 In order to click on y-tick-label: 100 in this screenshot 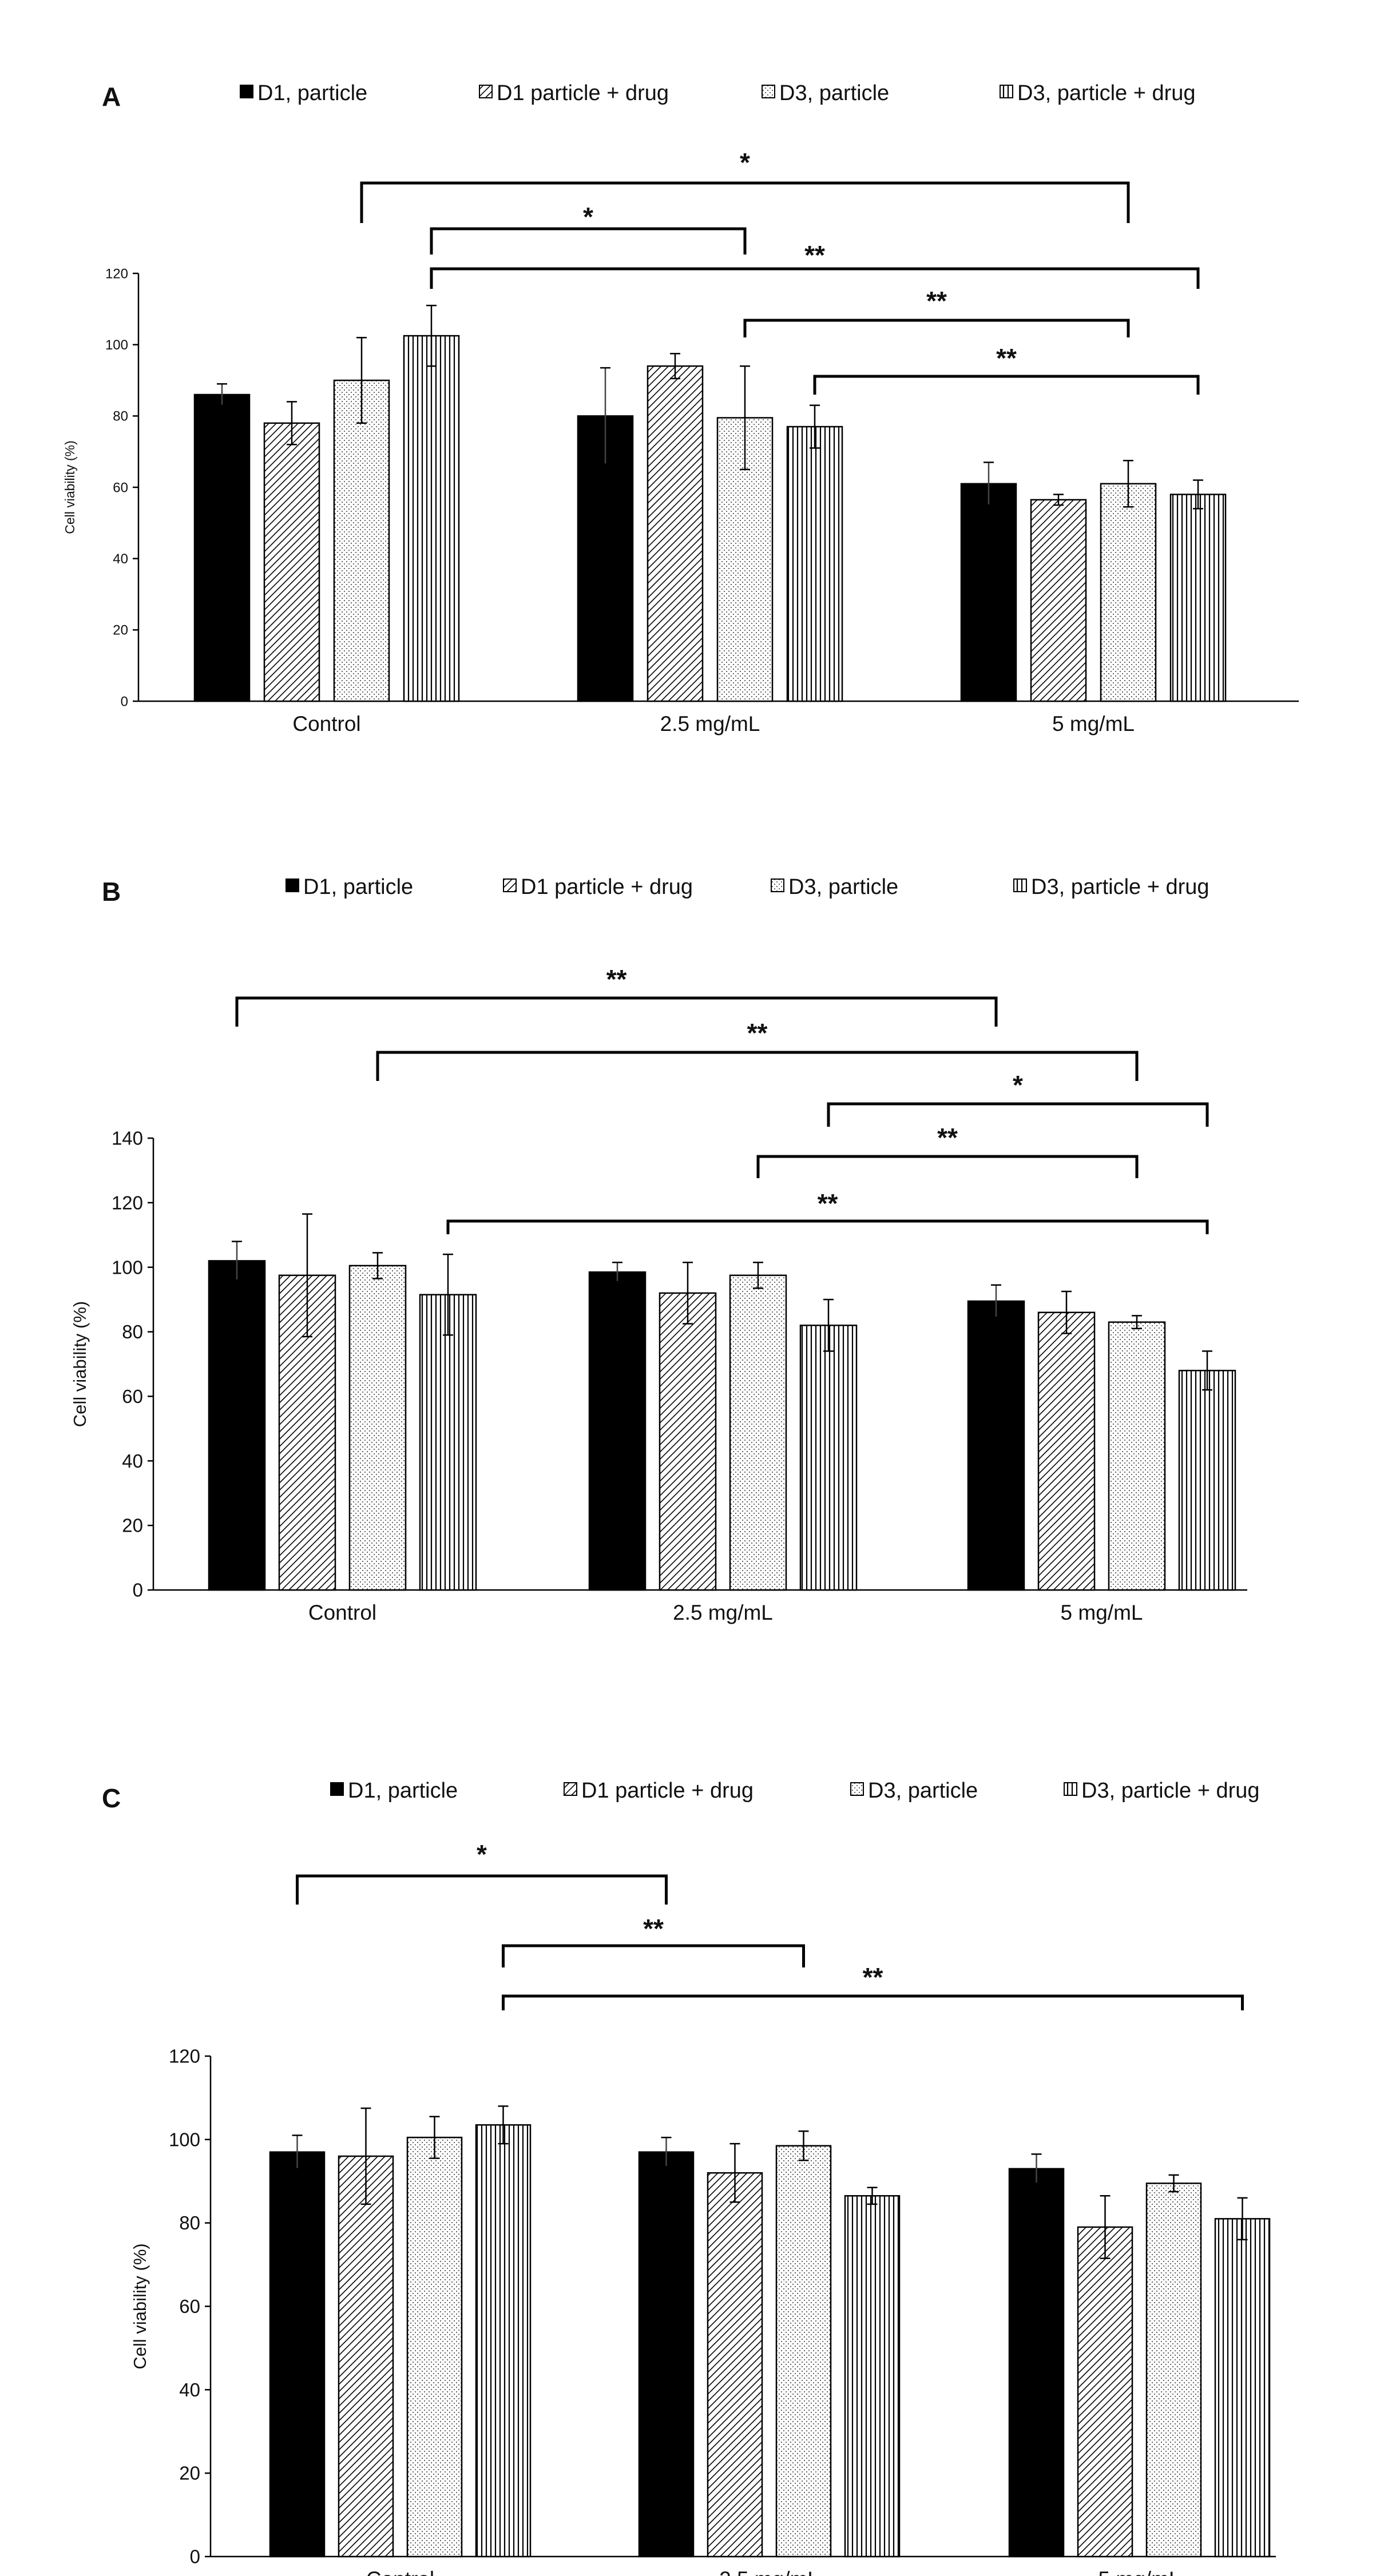, I will do `click(116, 345)`.